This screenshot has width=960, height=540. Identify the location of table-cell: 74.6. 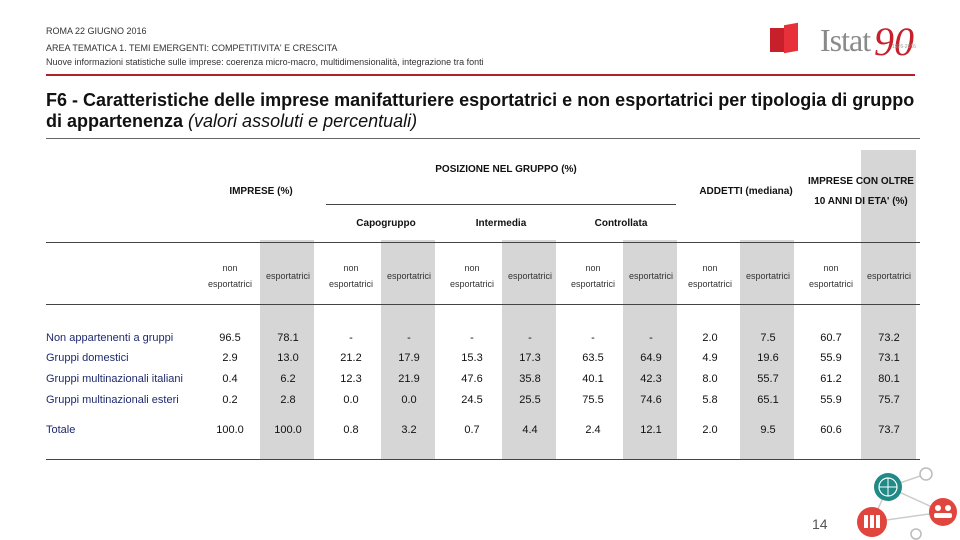
(651, 400).